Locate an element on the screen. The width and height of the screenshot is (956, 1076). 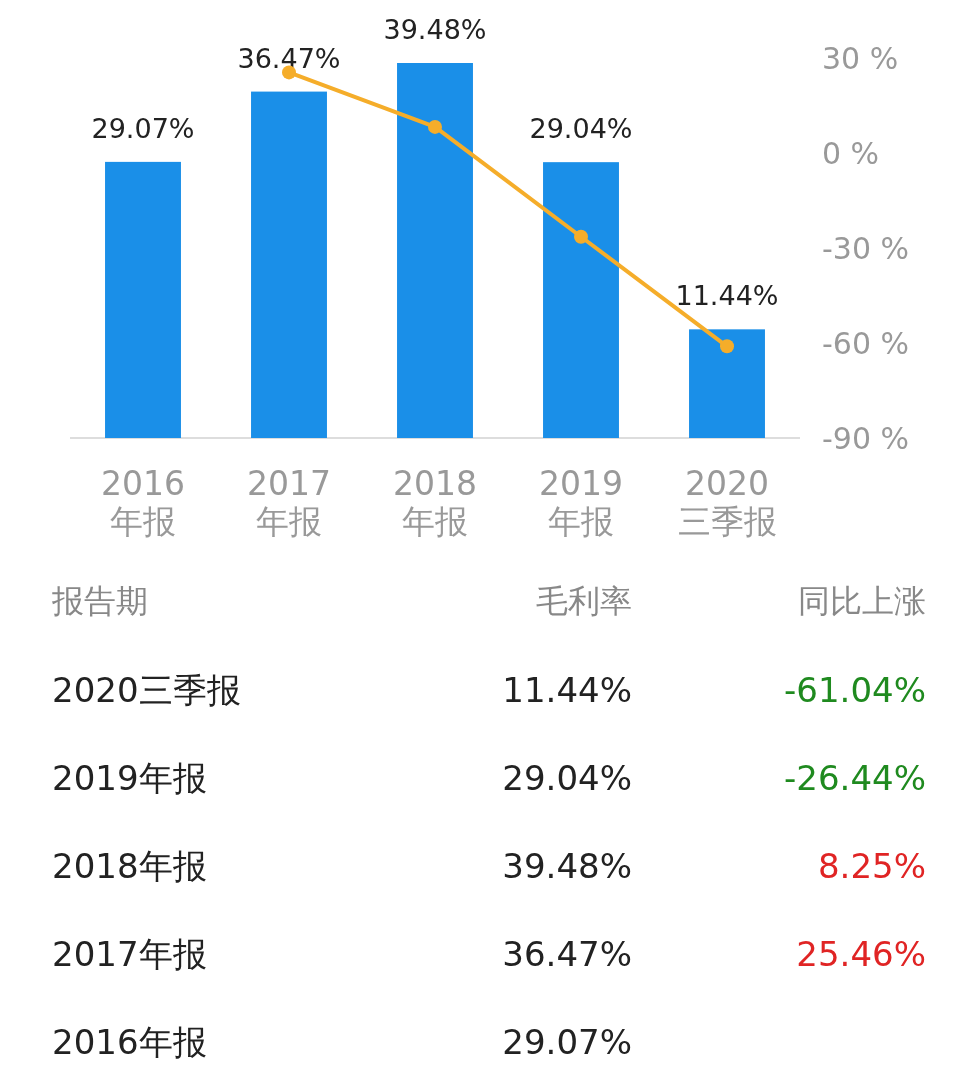
x-tick-label: 2018 年报 is located at coordinates (435, 502).